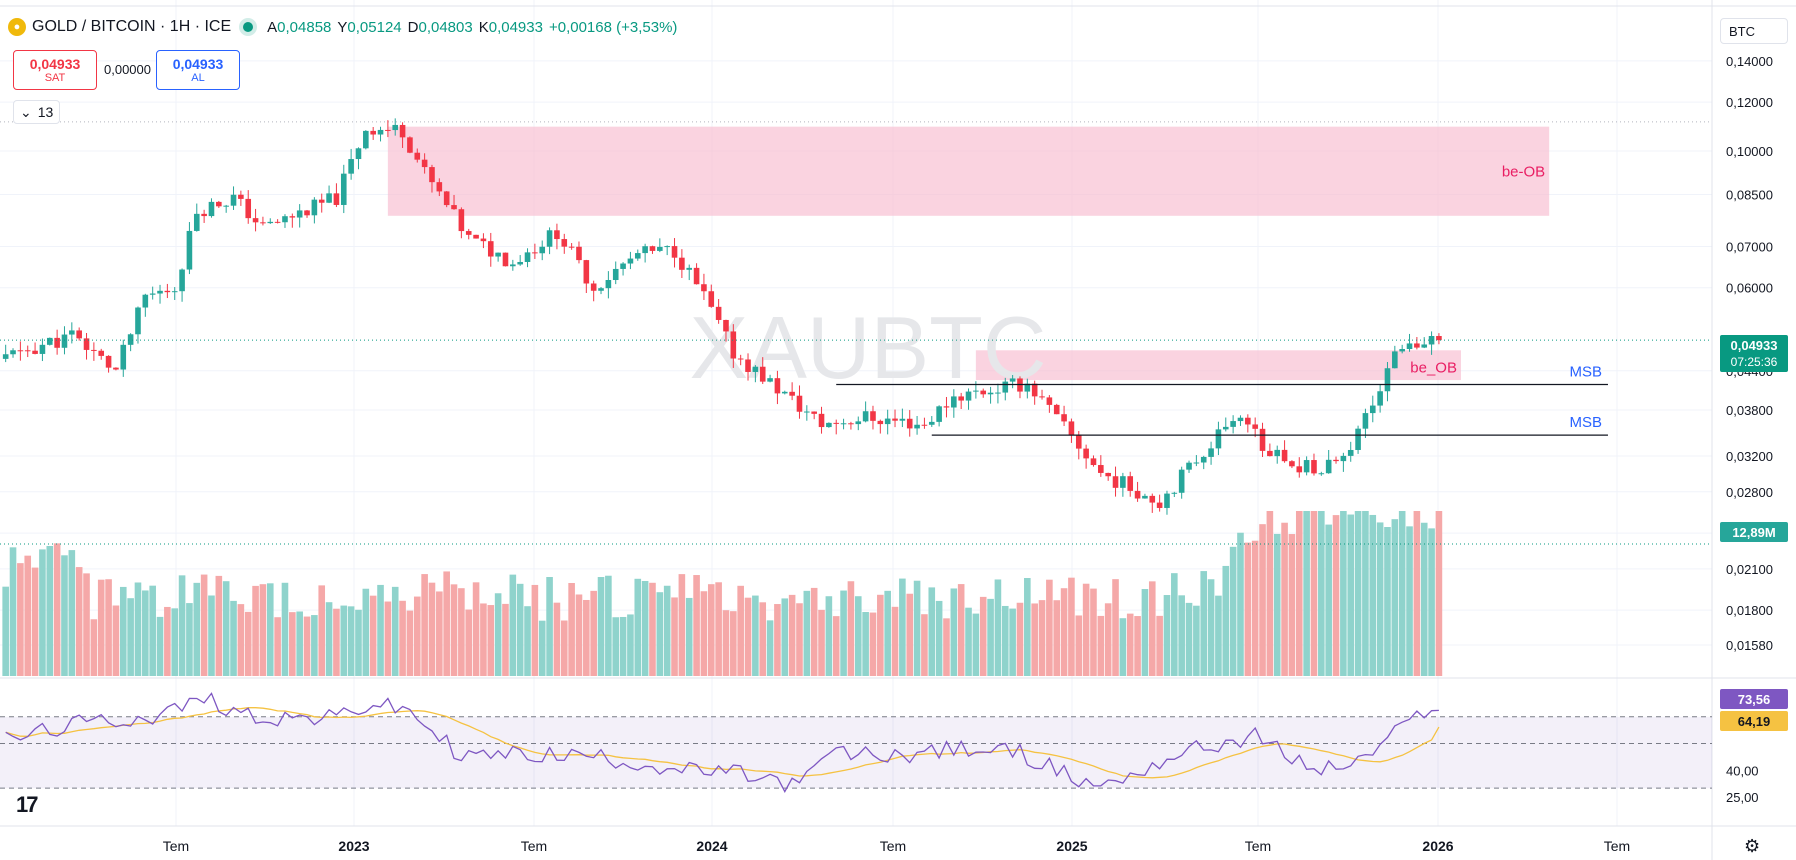 This screenshot has width=1796, height=860. Describe the element at coordinates (248, 27) in the screenshot. I see `market-open-icon` at that location.